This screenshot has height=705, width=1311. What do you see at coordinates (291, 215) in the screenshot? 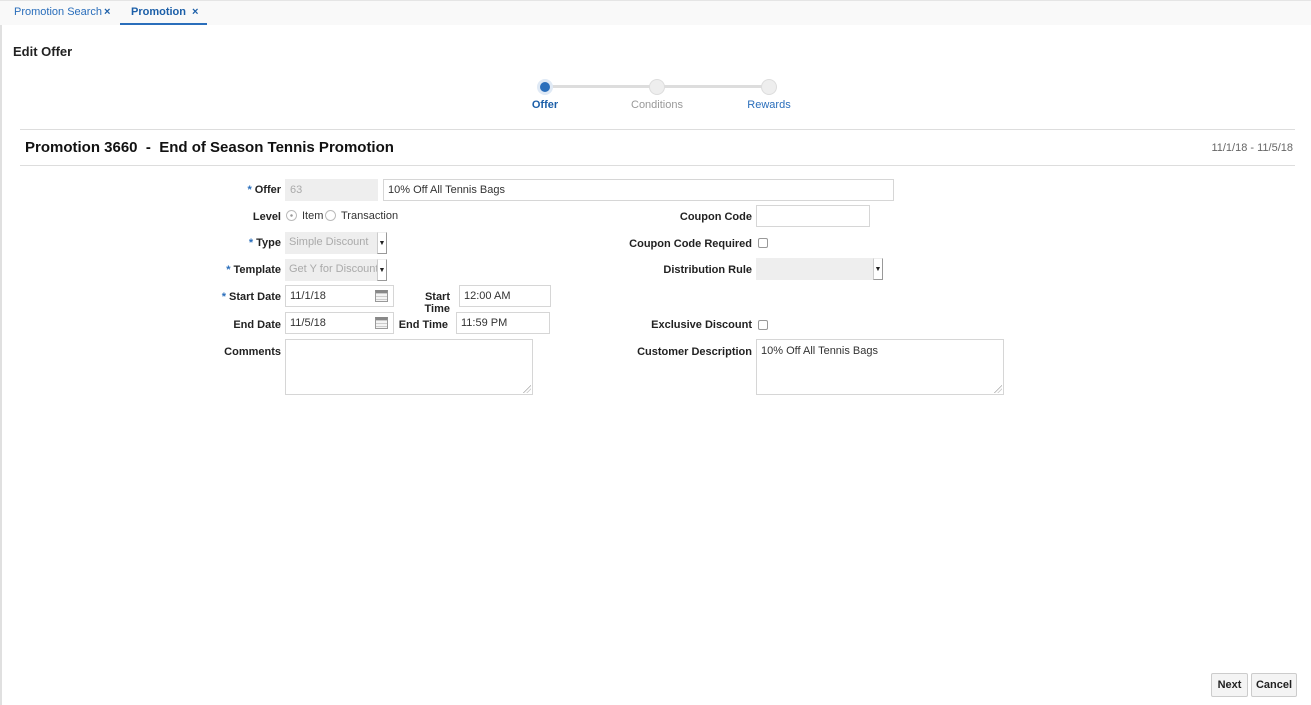
I see `level-item-radio` at bounding box center [291, 215].